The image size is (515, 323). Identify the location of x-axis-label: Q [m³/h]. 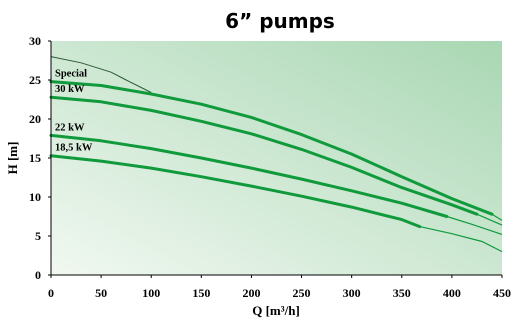
(276, 310).